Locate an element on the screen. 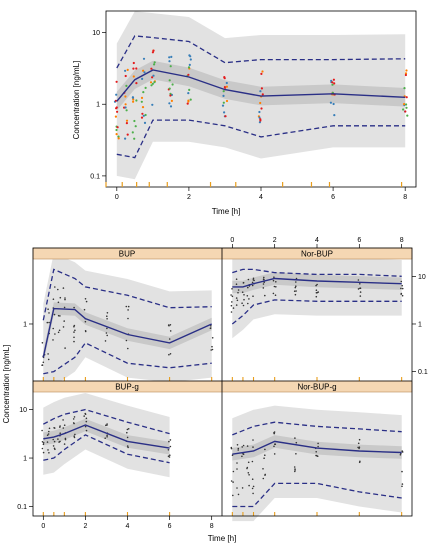  top-x-tick-label: 0 is located at coordinates (117, 197).